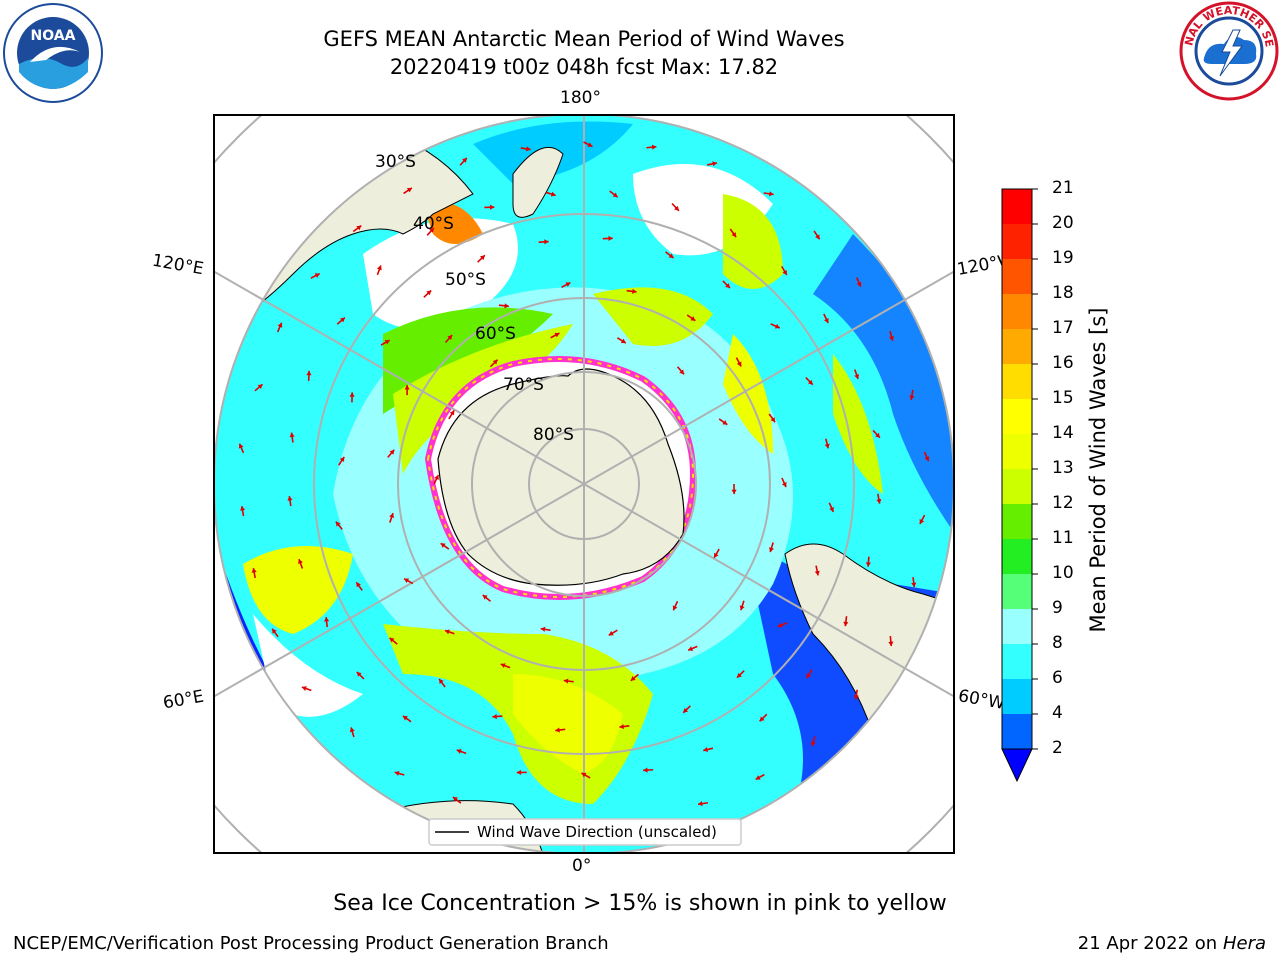 This screenshot has height=960, width=1280. What do you see at coordinates (538, 182) in the screenshot?
I see `new-zealand` at bounding box center [538, 182].